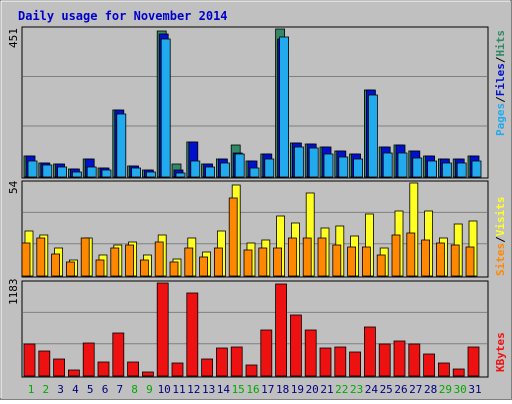 The image size is (512, 404). I want to click on legend-kbytes: KBytes, so click(500, 352).